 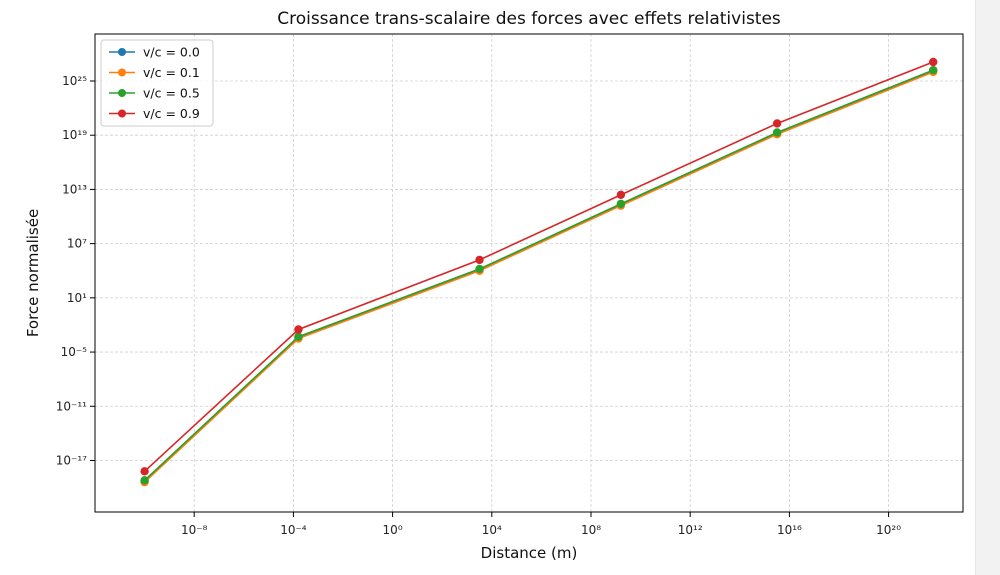 I want to click on x-tick-label: 10⁻⁸, so click(x=194, y=530).